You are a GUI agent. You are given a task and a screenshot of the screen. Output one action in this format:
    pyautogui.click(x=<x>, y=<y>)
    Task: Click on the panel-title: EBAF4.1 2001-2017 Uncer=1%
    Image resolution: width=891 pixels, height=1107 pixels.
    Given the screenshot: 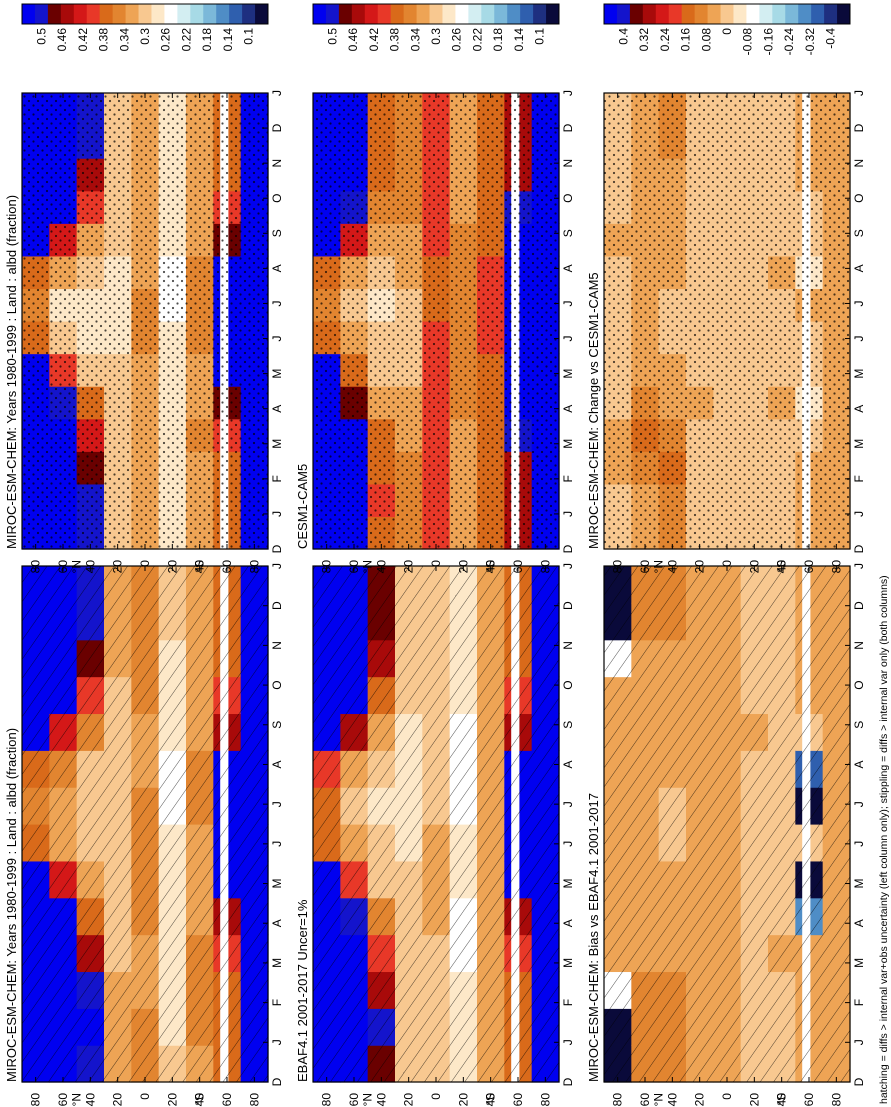 What is the action you would take?
    pyautogui.click(x=302, y=990)
    